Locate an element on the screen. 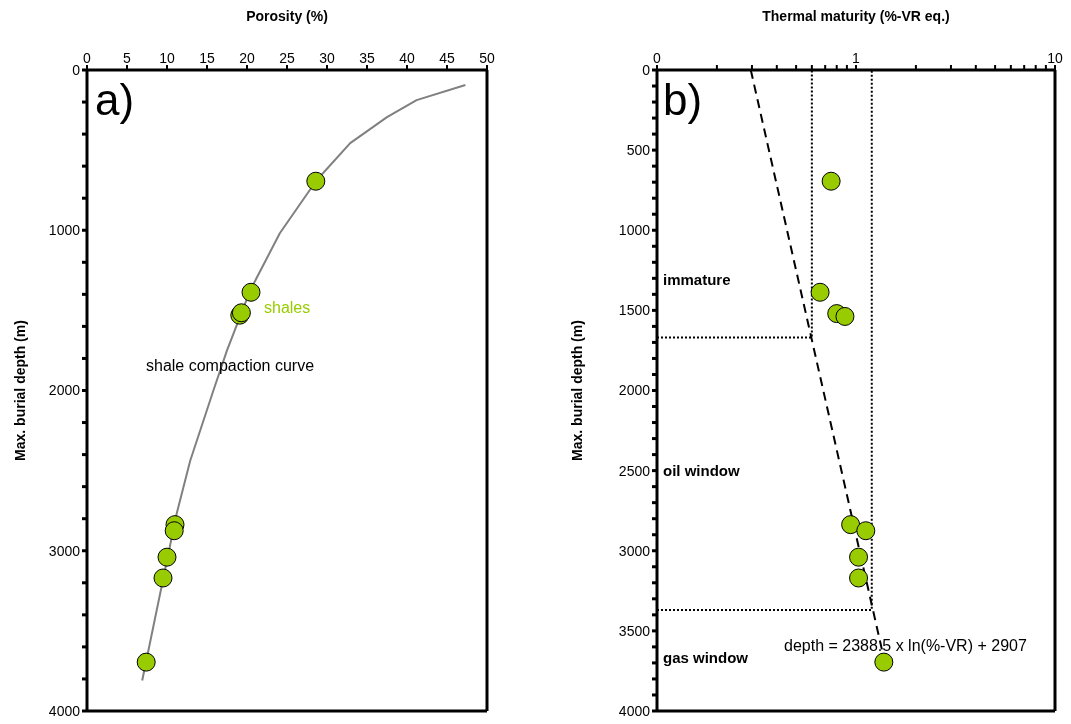 This screenshot has height=724, width=1071. x-tick-label: 15 is located at coordinates (207, 58).